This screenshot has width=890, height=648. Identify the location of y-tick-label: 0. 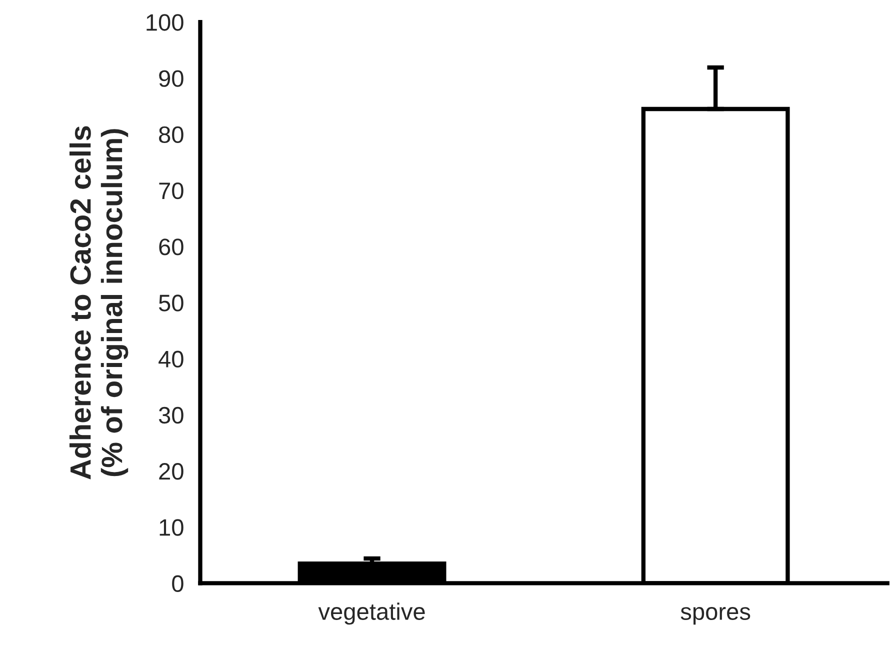
(178, 583).